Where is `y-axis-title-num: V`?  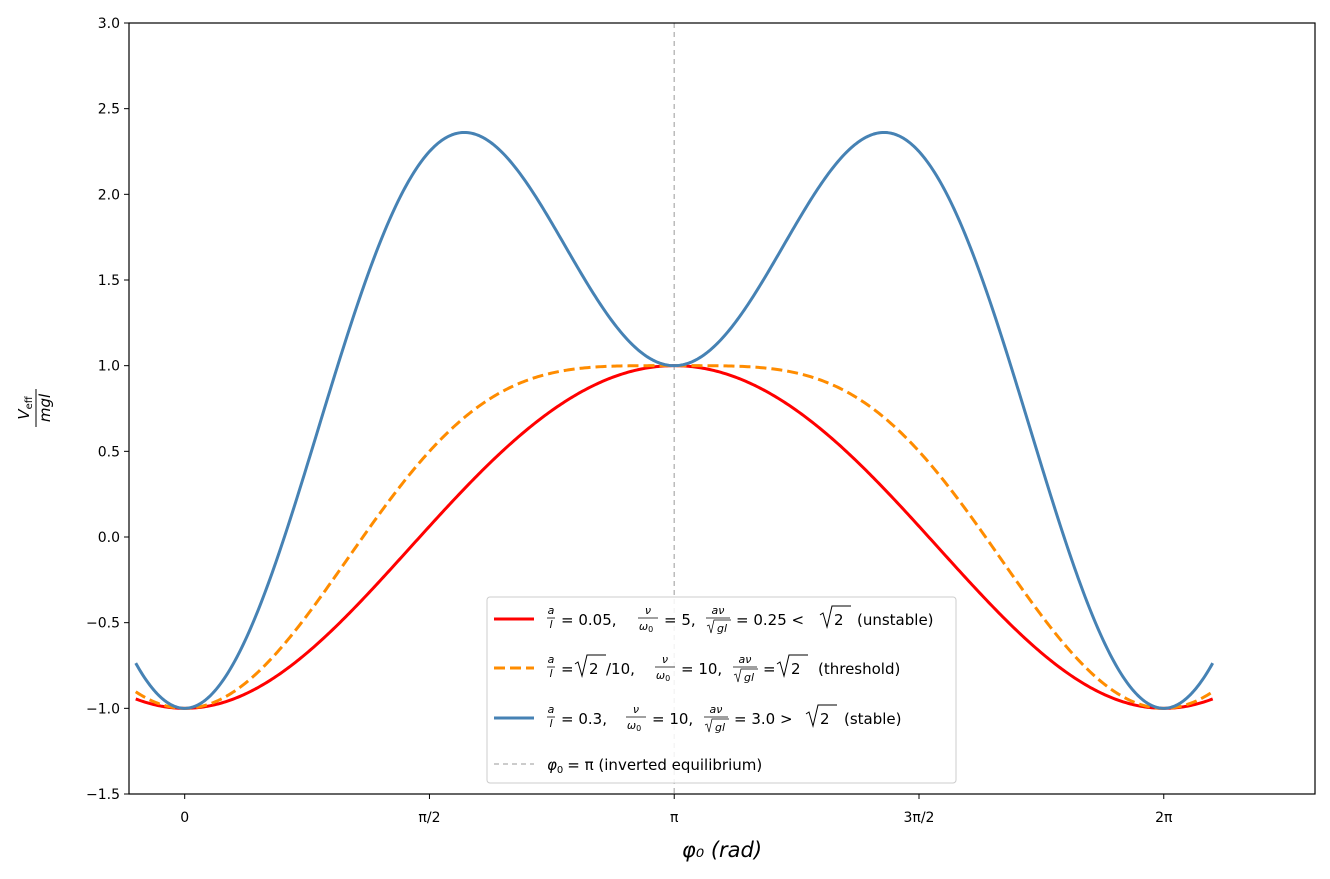 y-axis-title-num: V is located at coordinates (24, 414).